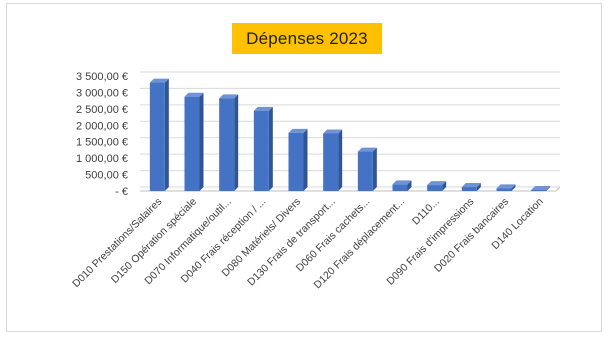  I want to click on y-tick-label: 2 500,00 €, so click(102, 110).